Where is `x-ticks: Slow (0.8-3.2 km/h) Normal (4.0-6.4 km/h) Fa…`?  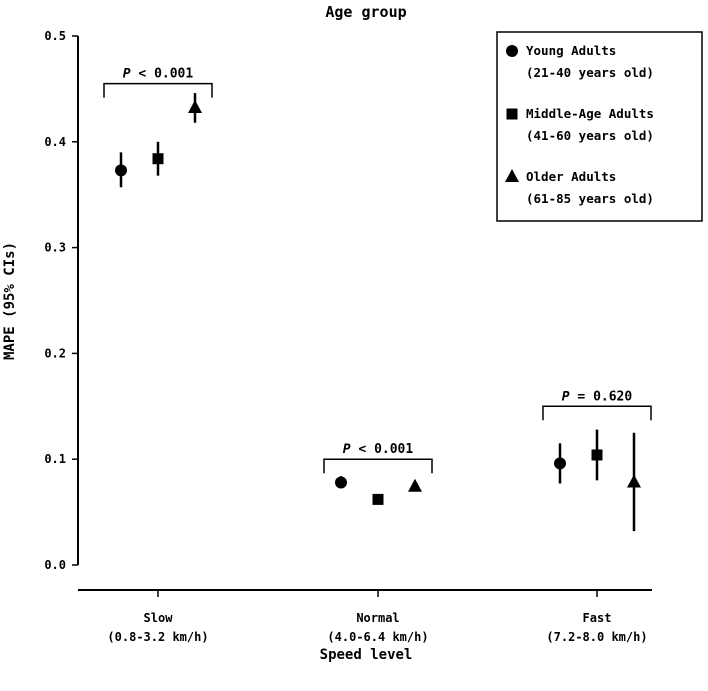
x-ticks: Slow (0.8-3.2 km/h) Normal (4.0-6.4 km/h) Fa… is located at coordinates (377, 617).